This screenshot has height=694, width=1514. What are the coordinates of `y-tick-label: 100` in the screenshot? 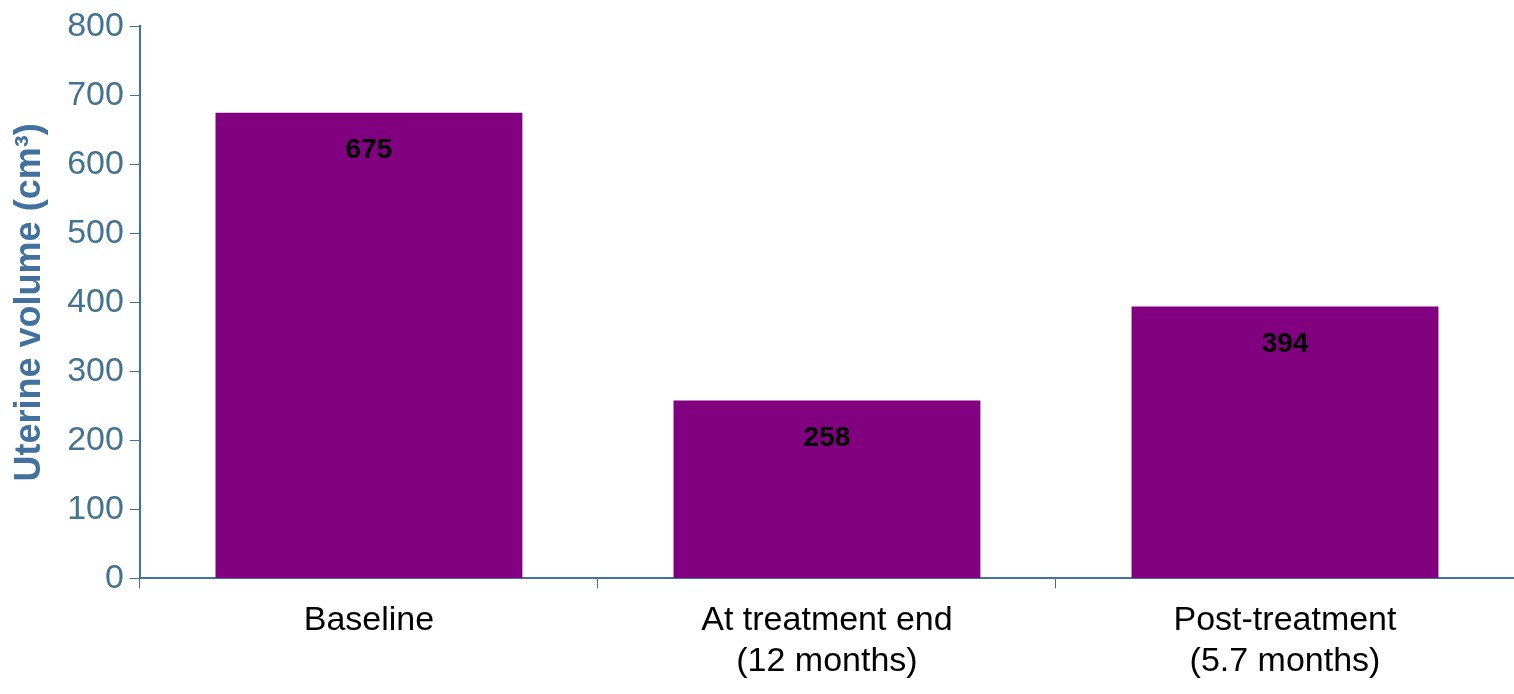 It's located at (95, 506).